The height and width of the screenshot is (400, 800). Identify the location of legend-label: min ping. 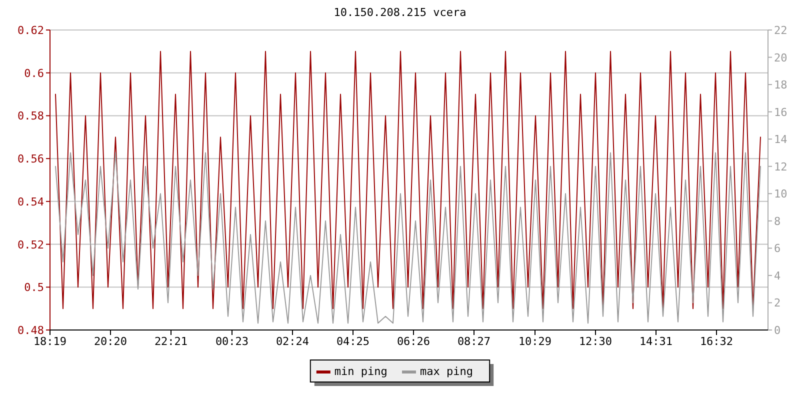
(361, 371).